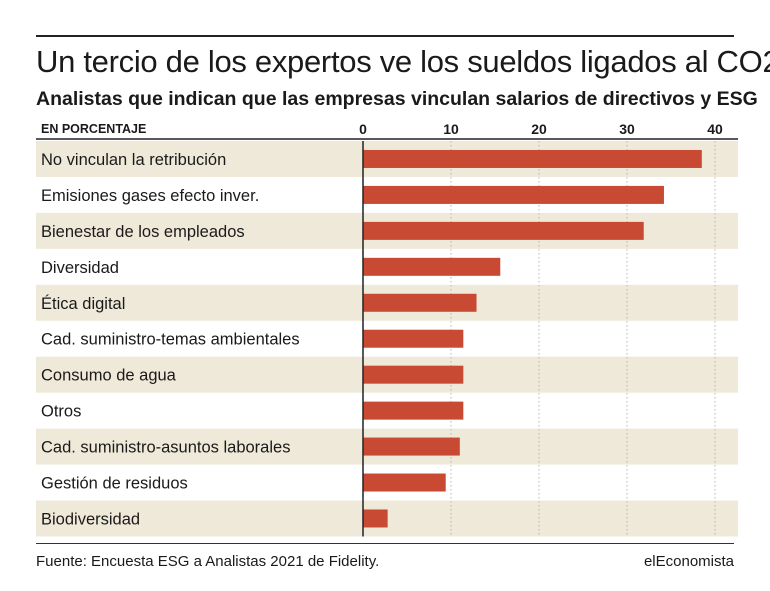 This screenshot has width=770, height=591. Describe the element at coordinates (451, 129) in the screenshot. I see `x-tick-label: 10` at that location.